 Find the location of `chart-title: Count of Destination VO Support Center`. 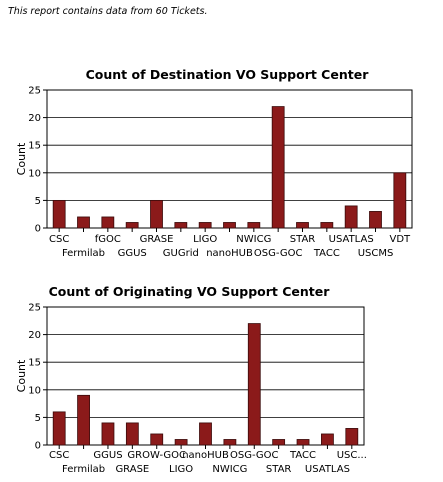

chart-title: Count of Destination VO Support Center is located at coordinates (228, 74).